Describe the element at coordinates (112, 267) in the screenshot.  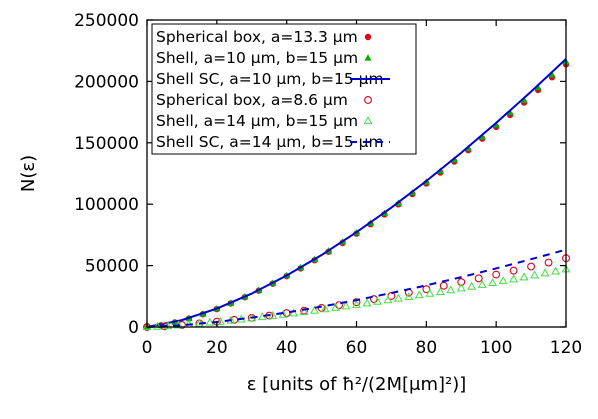
I see `y-tick-label: 50000` at that location.